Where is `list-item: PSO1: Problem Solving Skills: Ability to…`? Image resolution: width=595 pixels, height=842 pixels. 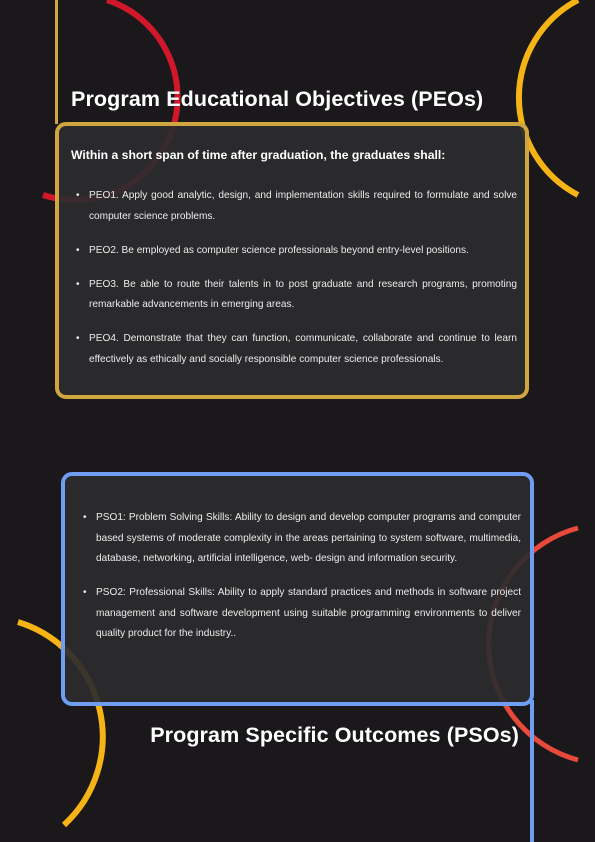
list-item: PSO1: Problem Solving Skills: Ability to… is located at coordinates (301, 539).